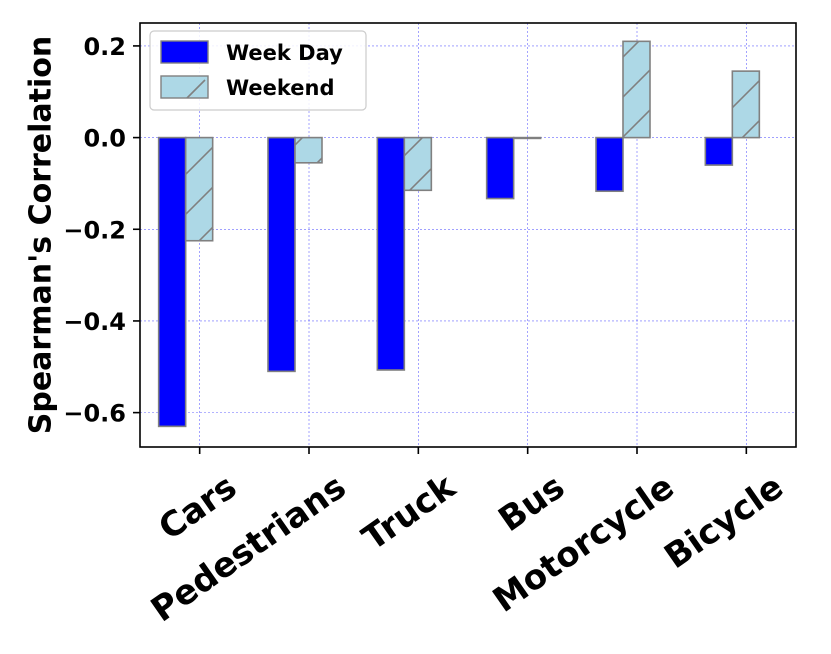 The image size is (831, 654). What do you see at coordinates (284, 53) in the screenshot?
I see `legend-label: Week Day` at bounding box center [284, 53].